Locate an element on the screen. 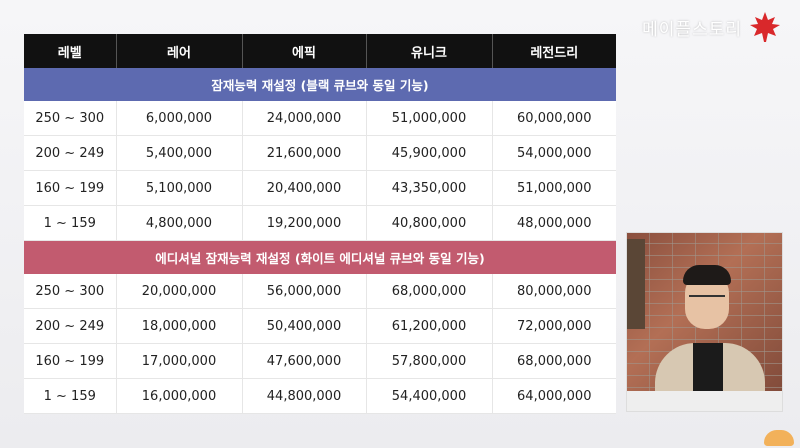 The width and height of the screenshot is (800, 448). cell-epic: 19,200,000 is located at coordinates (304, 223).